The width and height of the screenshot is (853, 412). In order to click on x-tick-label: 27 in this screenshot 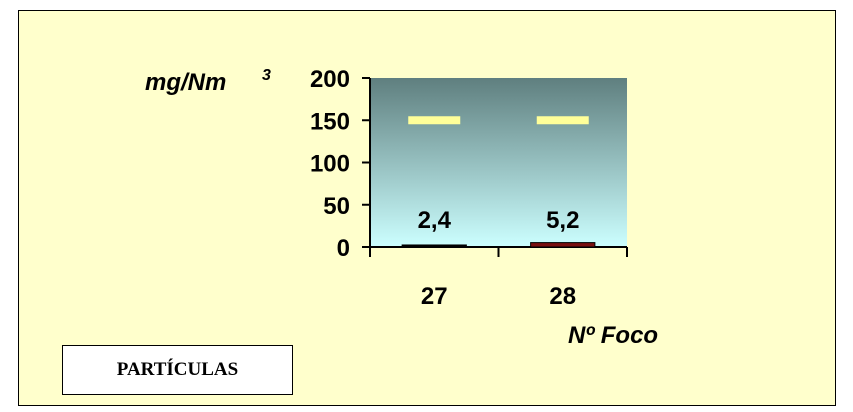, I will do `click(434, 296)`.